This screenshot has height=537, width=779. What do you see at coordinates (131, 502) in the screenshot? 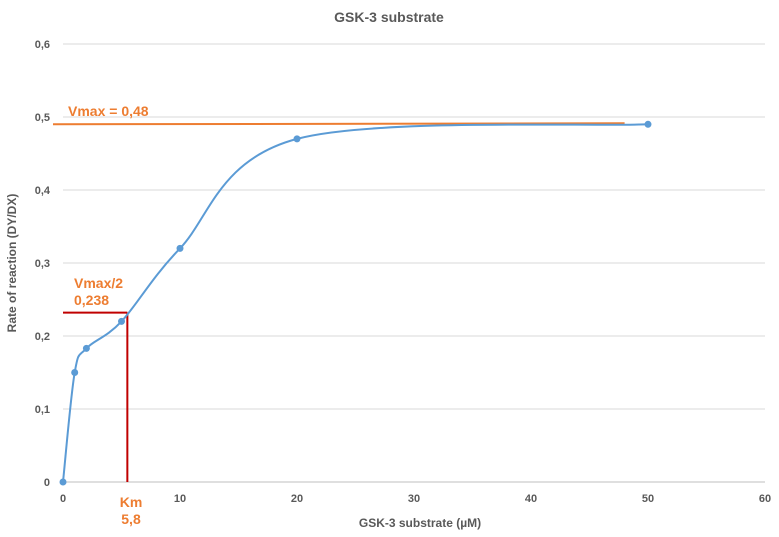
I see `km-label-line1: Km` at bounding box center [131, 502].